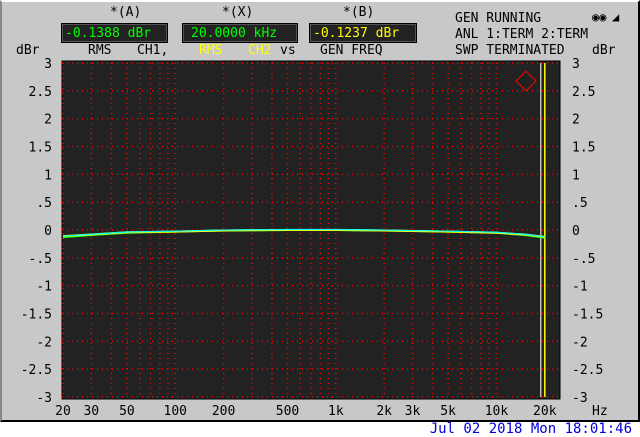 This screenshot has height=437, width=640. Describe the element at coordinates (384, 411) in the screenshot. I see `x-tick-label: 2k` at that location.